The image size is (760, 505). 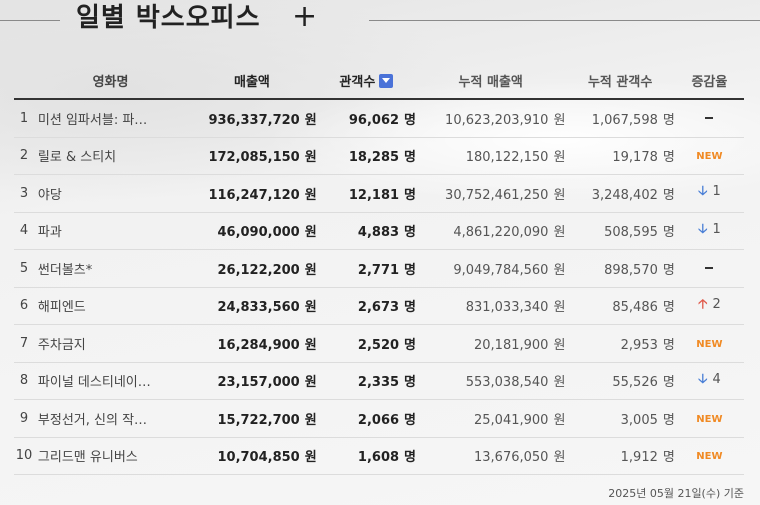 I want to click on cum-sales-value: 10,623,203,910, so click(x=497, y=120).